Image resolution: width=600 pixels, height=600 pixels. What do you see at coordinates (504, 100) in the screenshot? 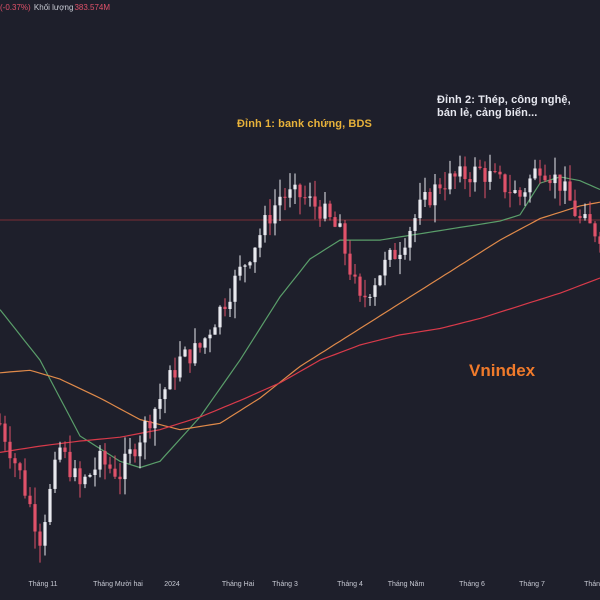
I see `peak2-annotation-line1: Đỉnh 2: Thép, công nghệ,` at bounding box center [504, 100].